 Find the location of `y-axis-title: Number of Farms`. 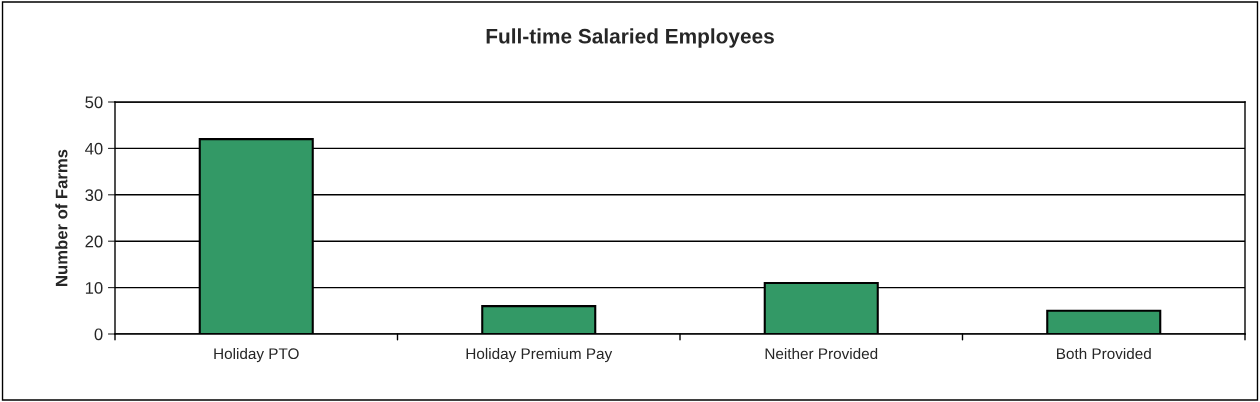

y-axis-title: Number of Farms is located at coordinates (61, 217).